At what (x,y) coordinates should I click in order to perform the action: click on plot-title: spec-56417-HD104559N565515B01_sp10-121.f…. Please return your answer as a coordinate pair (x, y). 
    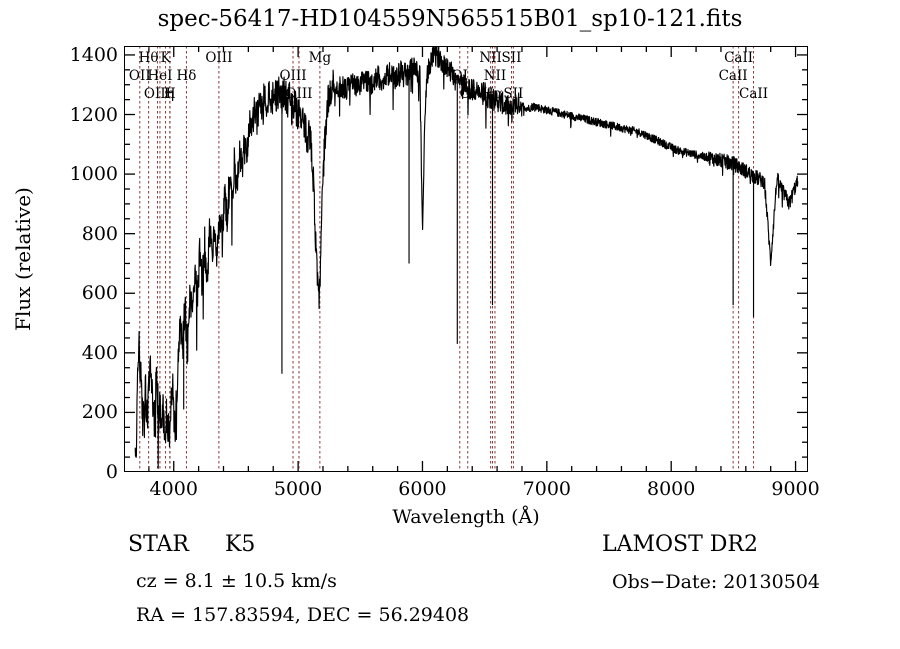
    Looking at the image, I should click on (450, 19).